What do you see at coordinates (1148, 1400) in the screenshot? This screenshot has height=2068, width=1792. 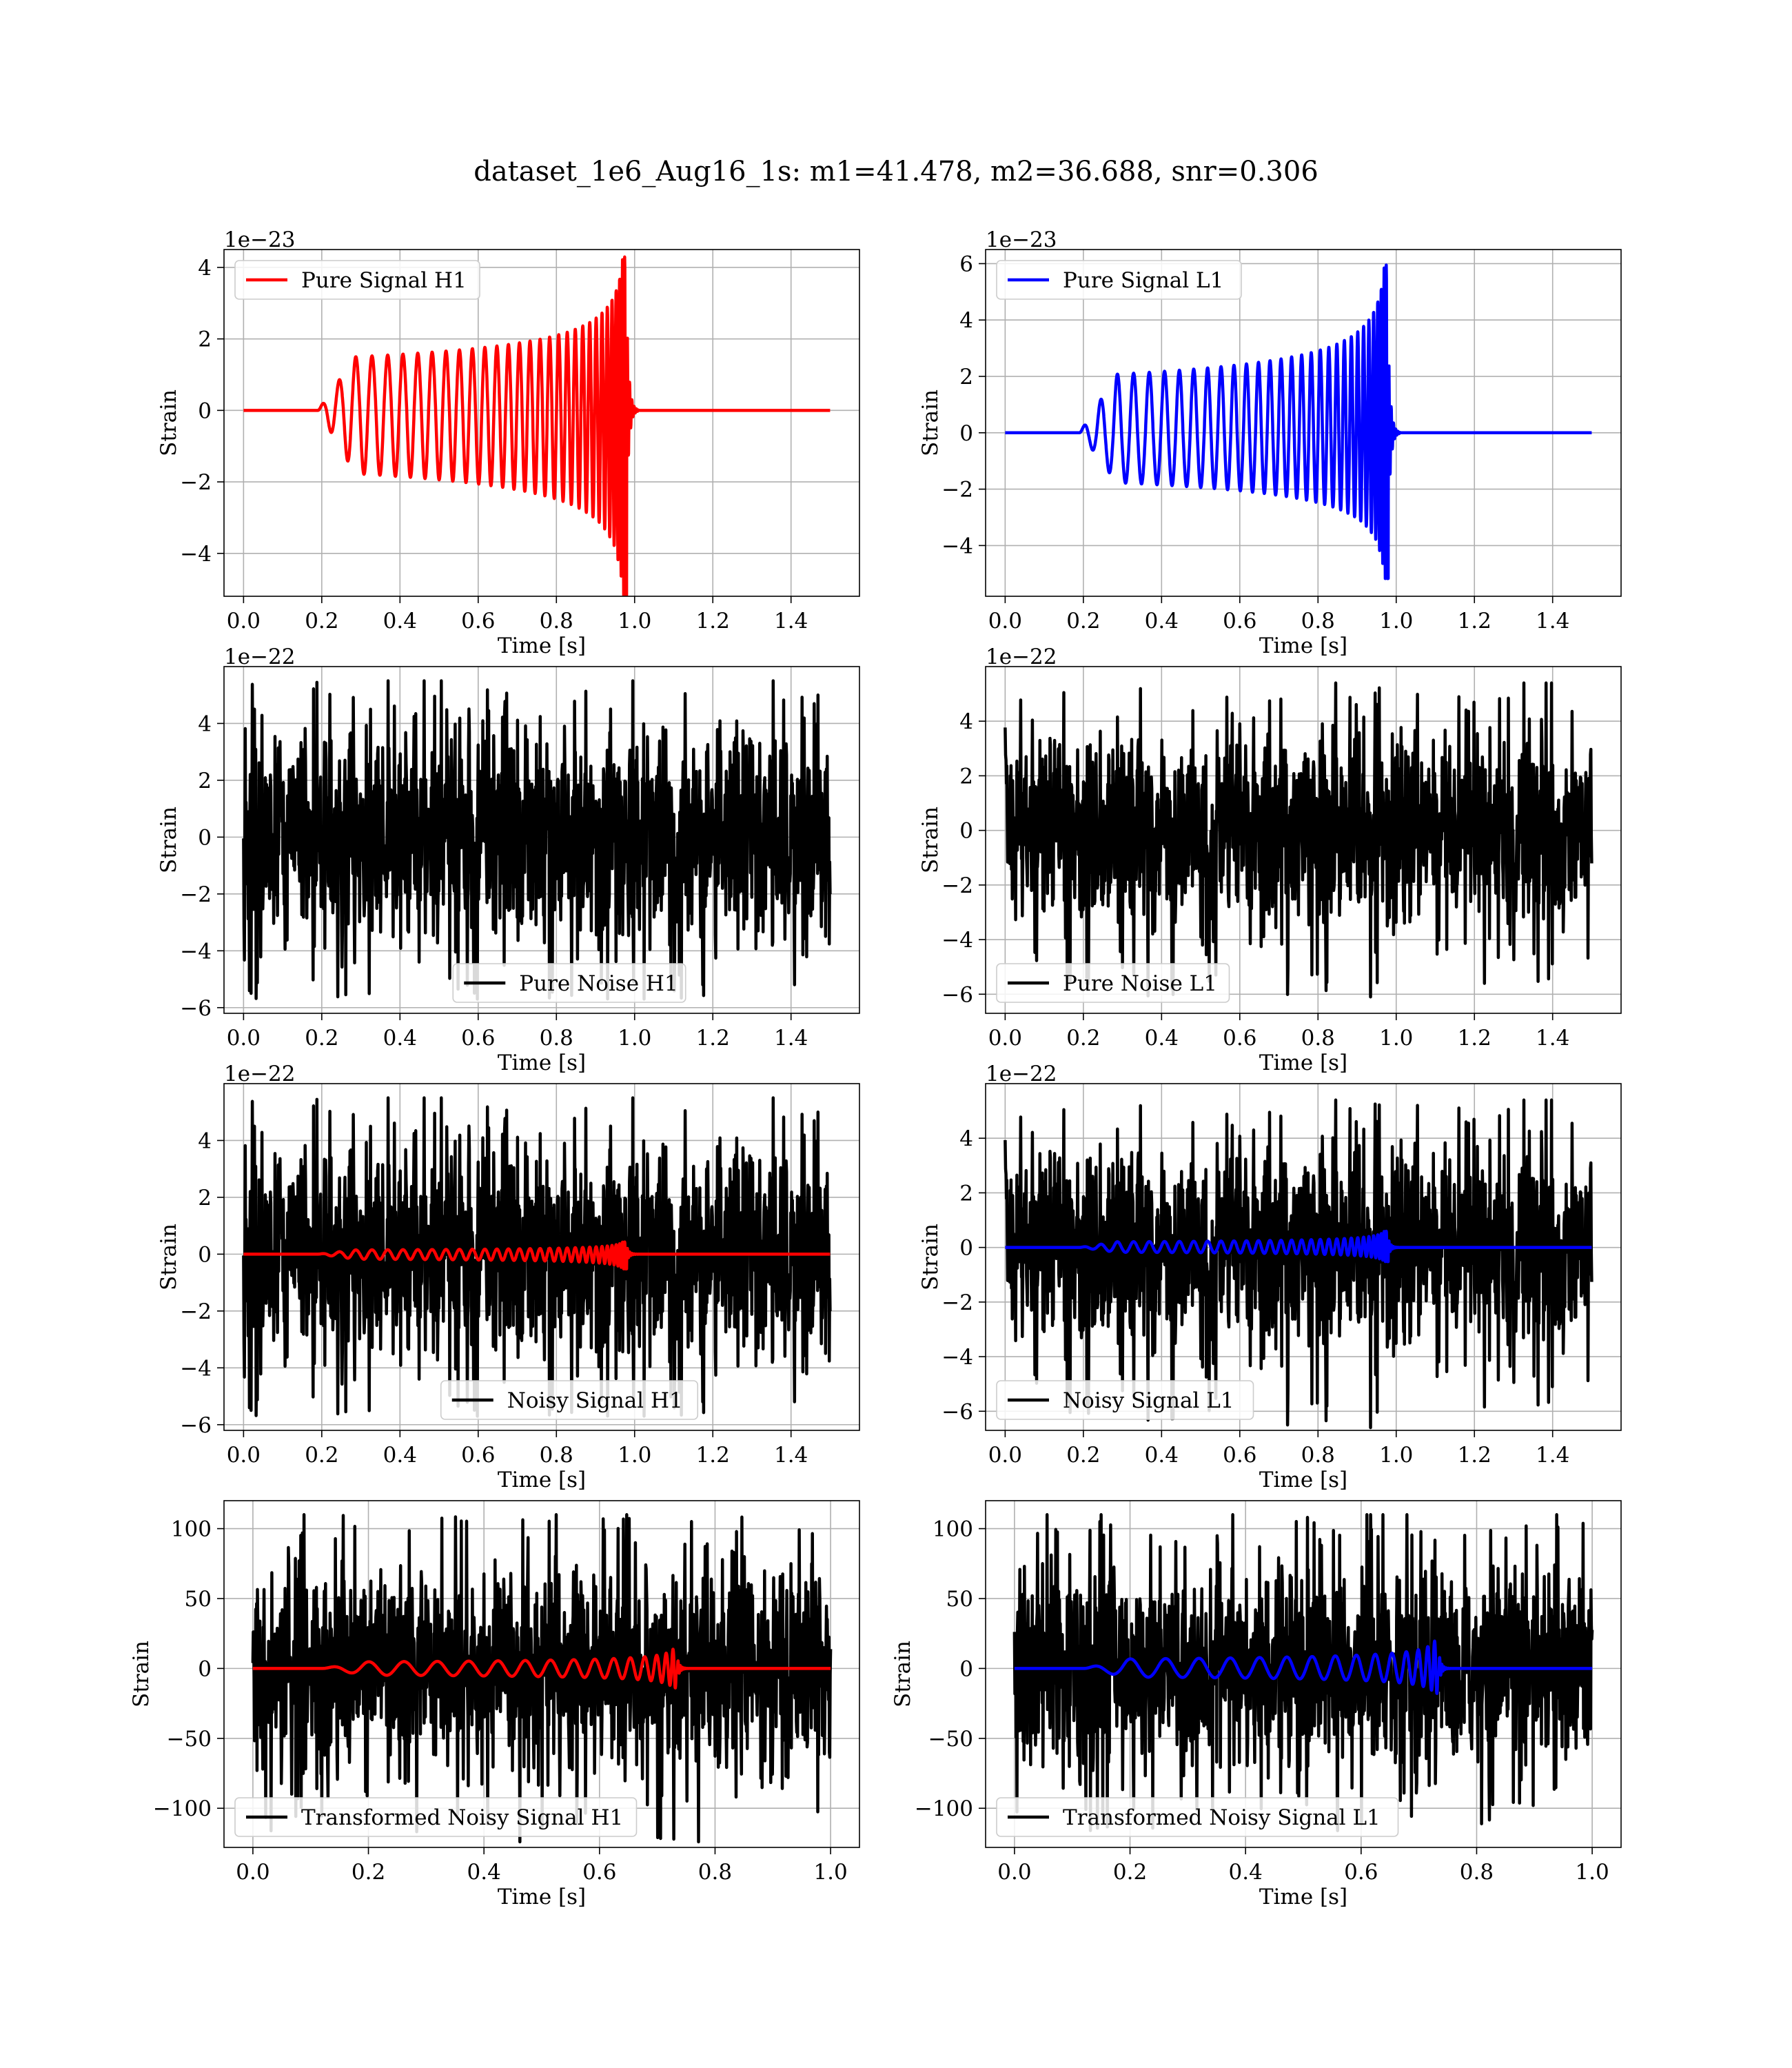 I see `legend-label: Noisy Signal L1` at bounding box center [1148, 1400].